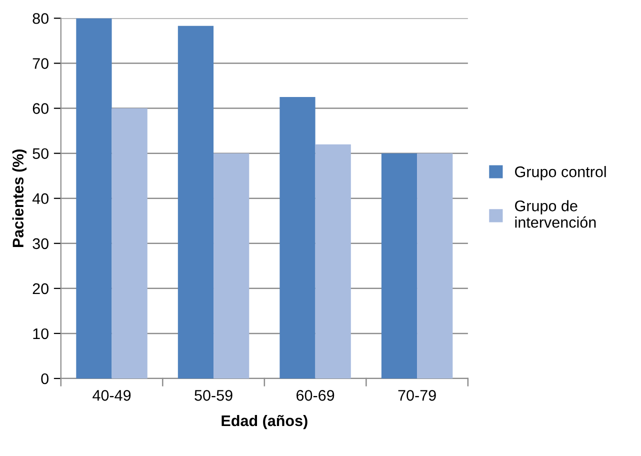  I want to click on x-tick-label: 60-69, so click(315, 395).